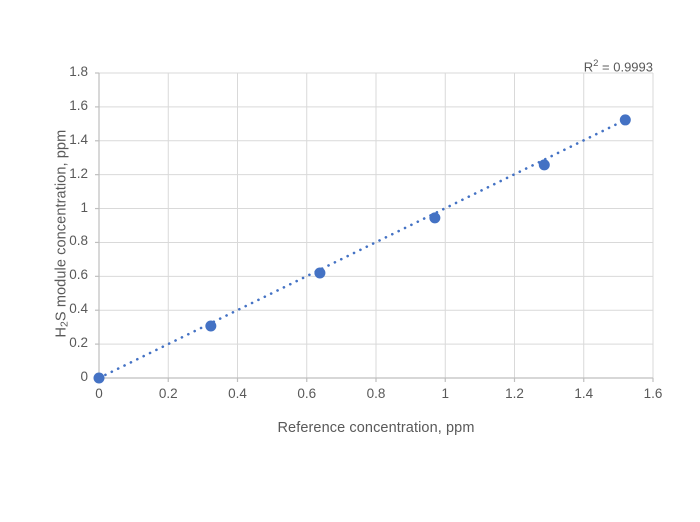  I want to click on x-tick-label-6: 1.2, so click(514, 393).